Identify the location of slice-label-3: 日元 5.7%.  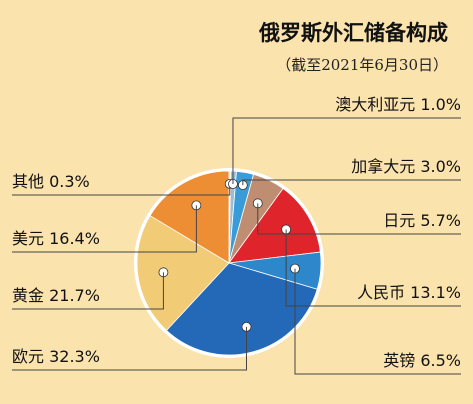
(422, 220).